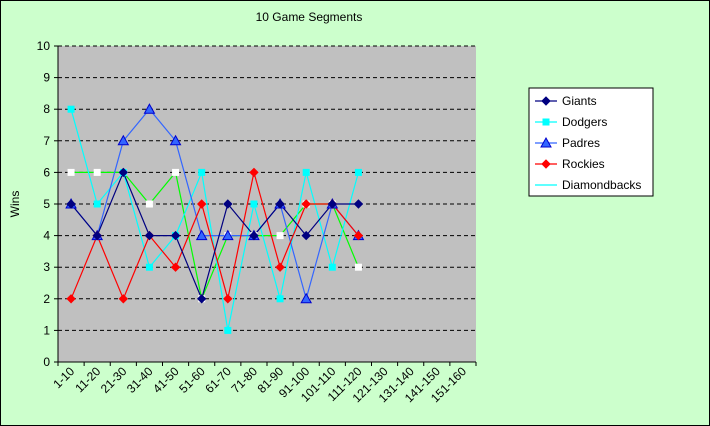 The width and height of the screenshot is (710, 426). What do you see at coordinates (218, 380) in the screenshot?
I see `x-tick-label: 61-70` at bounding box center [218, 380].